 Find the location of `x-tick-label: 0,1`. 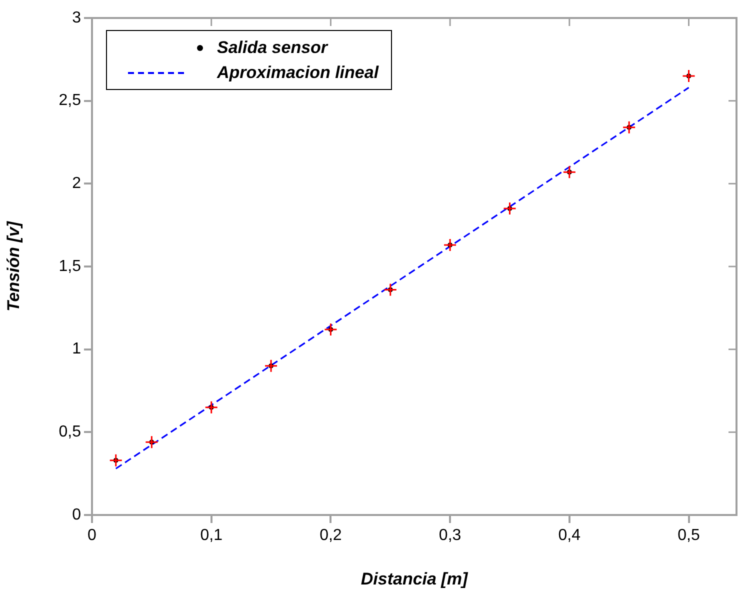

x-tick-label: 0,1 is located at coordinates (211, 535).